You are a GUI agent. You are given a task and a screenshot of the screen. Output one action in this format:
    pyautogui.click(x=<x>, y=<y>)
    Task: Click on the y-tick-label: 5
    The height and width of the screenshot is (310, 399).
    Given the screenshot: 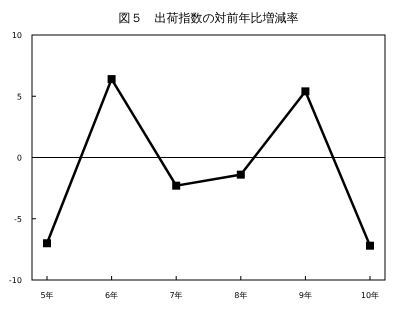 What is the action you would take?
    pyautogui.click(x=19, y=97)
    